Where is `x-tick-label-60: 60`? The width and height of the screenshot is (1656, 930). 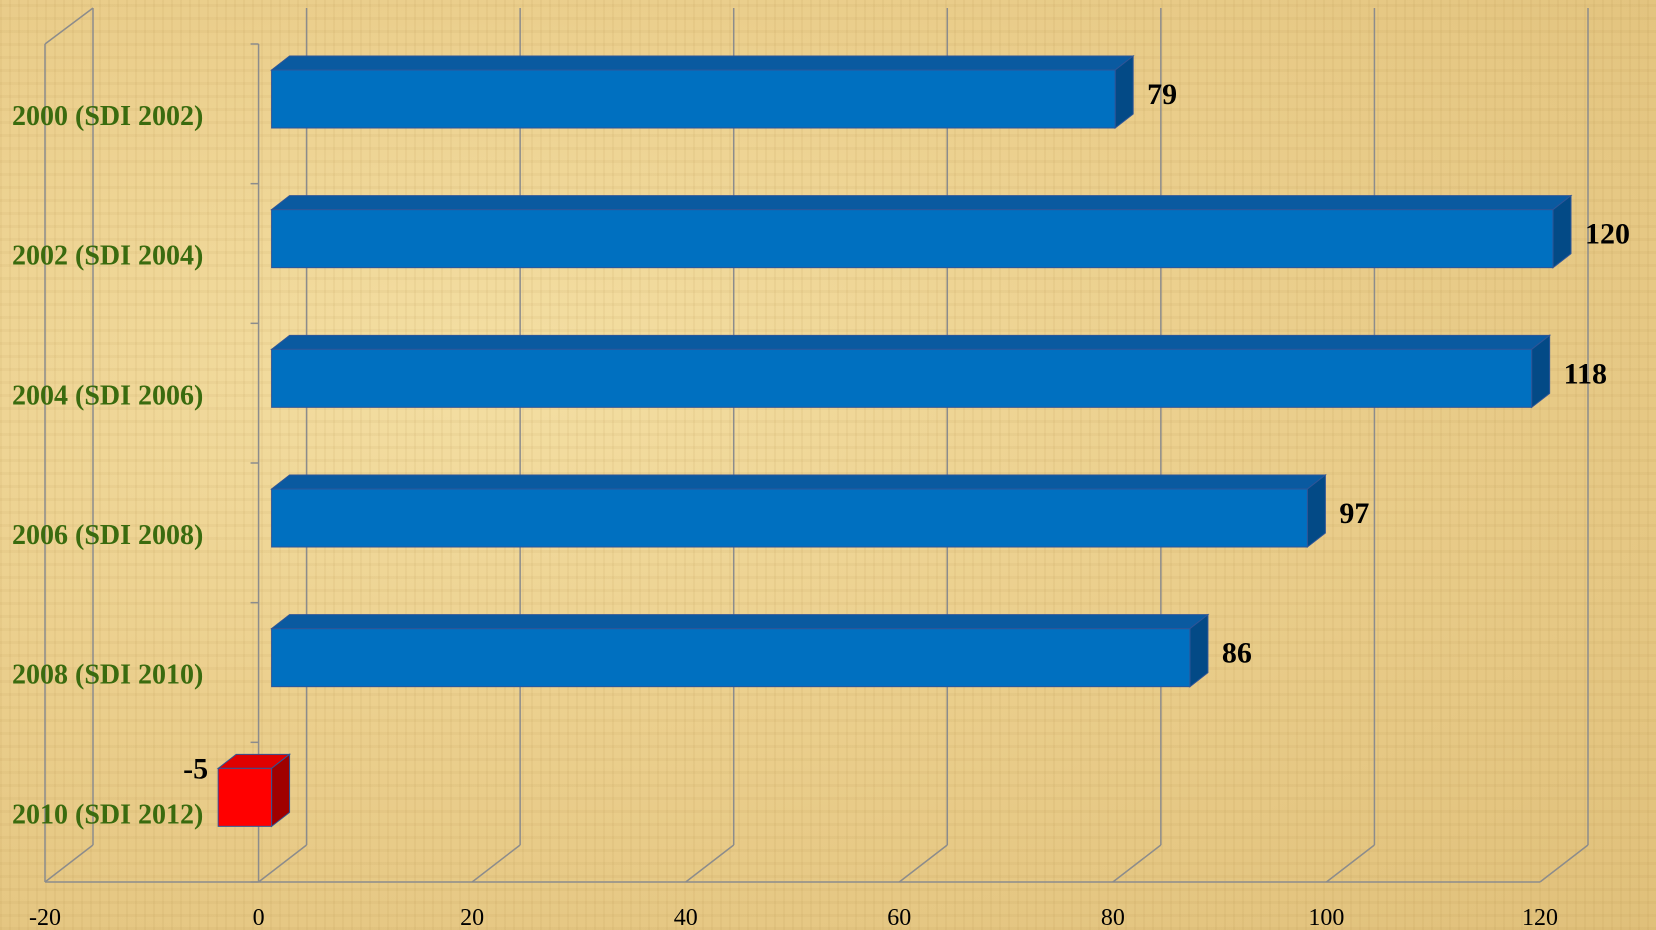
x-tick-label-60: 60 is located at coordinates (899, 917).